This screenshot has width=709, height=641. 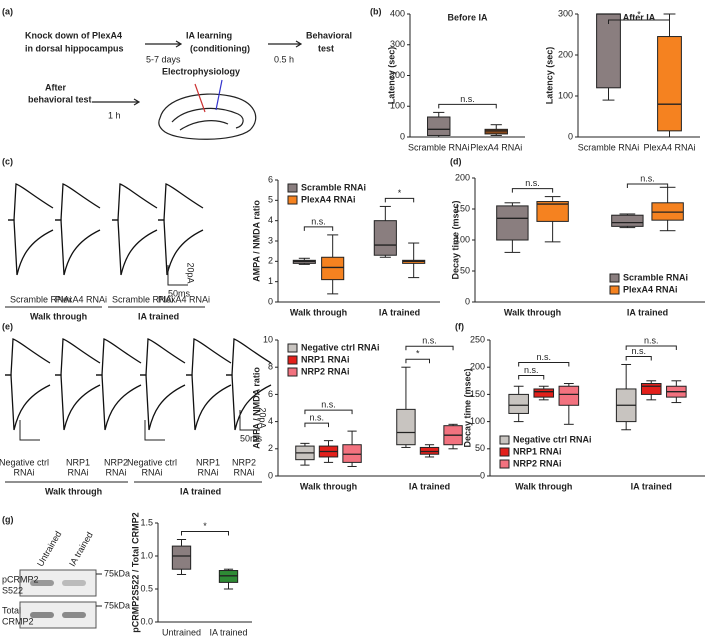 What do you see at coordinates (270, 367) in the screenshot?
I see `y-tick-label: 8` at bounding box center [270, 367].